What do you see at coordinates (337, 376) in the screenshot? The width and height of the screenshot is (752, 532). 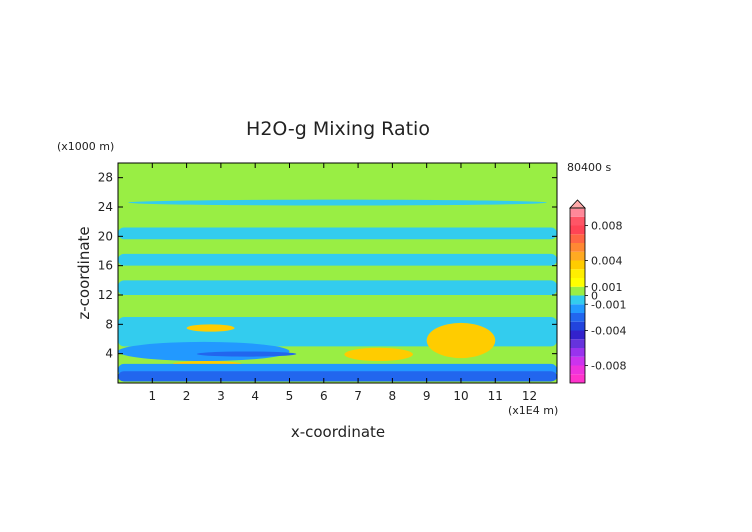 I see `heatmap-band-blue` at bounding box center [337, 376].